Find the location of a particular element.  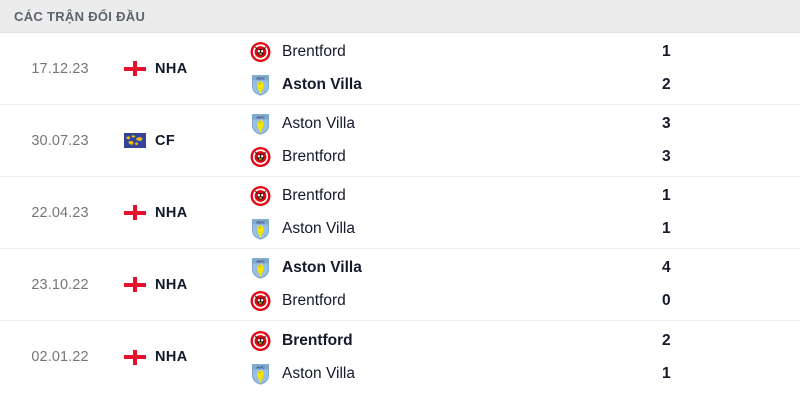

competition-cell: CF is located at coordinates (170, 141).